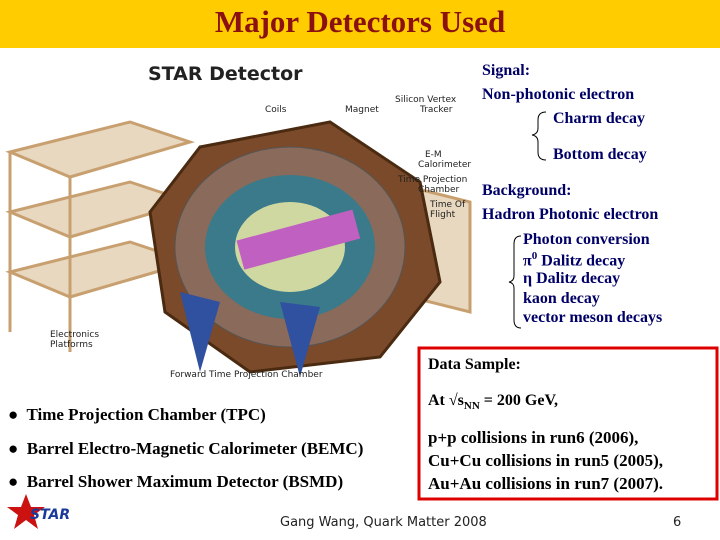 The image size is (720, 540). I want to click on background-item: vector meson decays, so click(592, 318).